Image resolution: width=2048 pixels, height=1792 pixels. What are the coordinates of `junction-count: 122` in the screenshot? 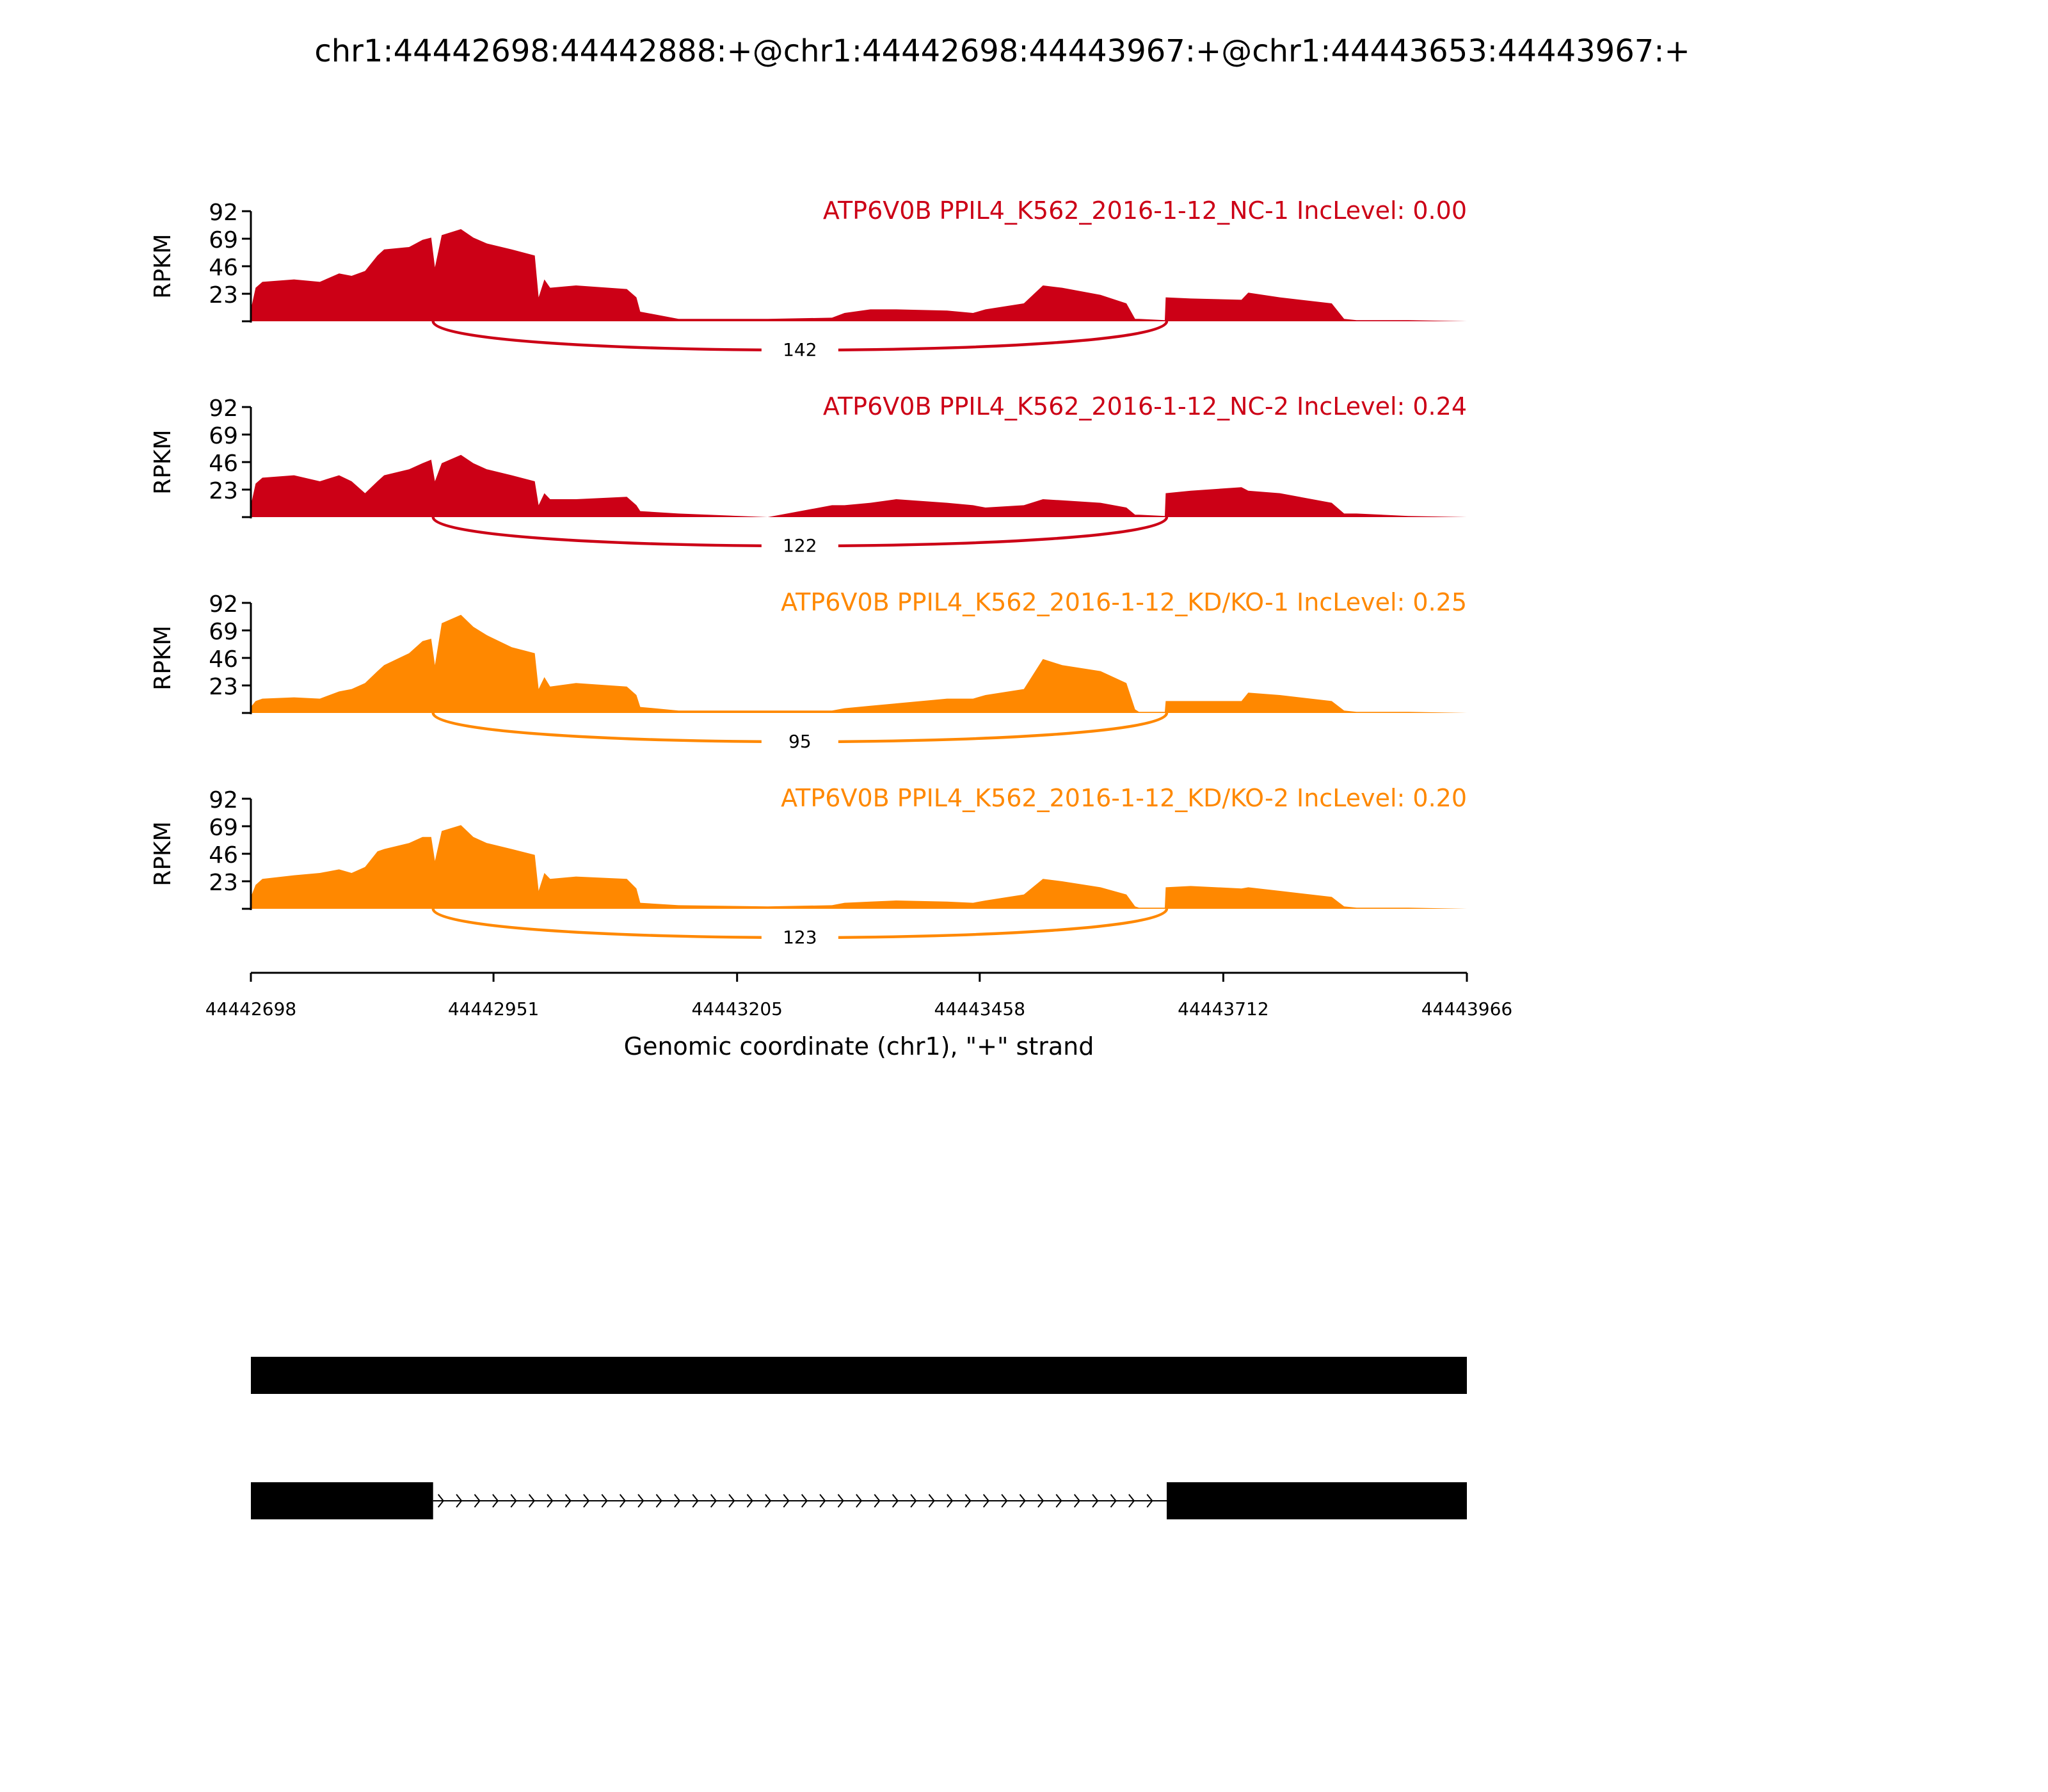 It's located at (800, 545).